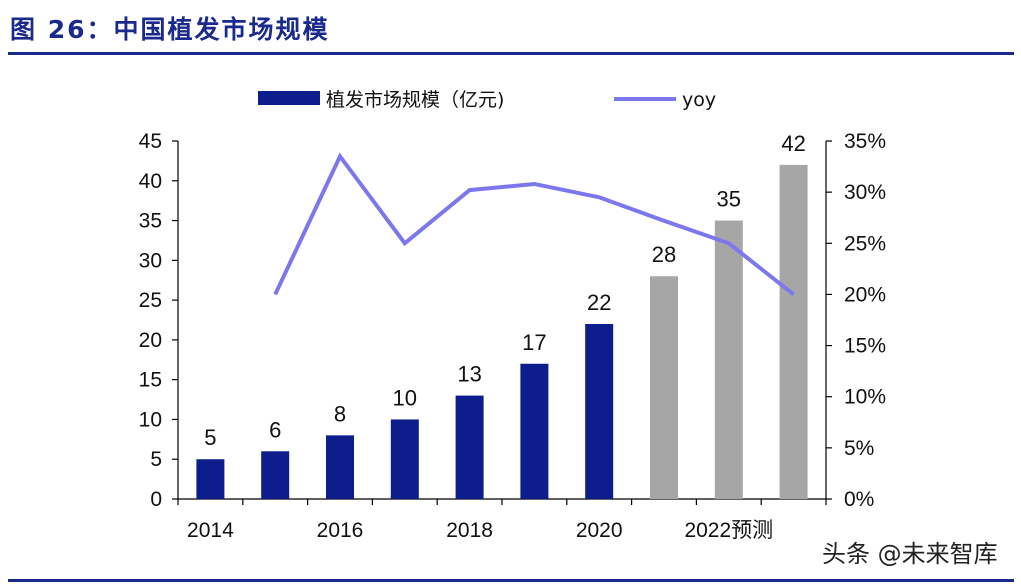 The height and width of the screenshot is (588, 1021). Describe the element at coordinates (150, 300) in the screenshot. I see `left-tick-label: 25` at that location.